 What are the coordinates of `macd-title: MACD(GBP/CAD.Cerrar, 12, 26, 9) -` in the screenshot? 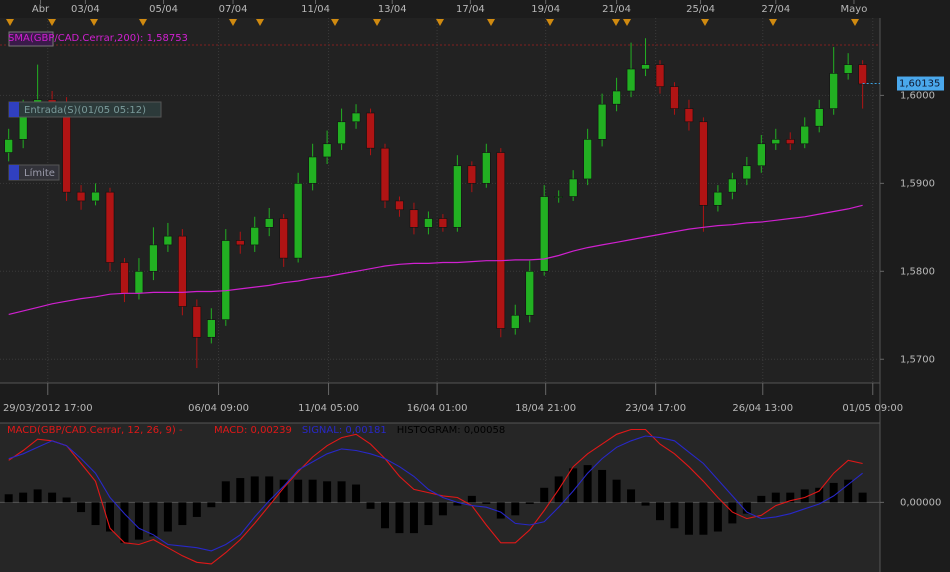 It's located at (95, 430).